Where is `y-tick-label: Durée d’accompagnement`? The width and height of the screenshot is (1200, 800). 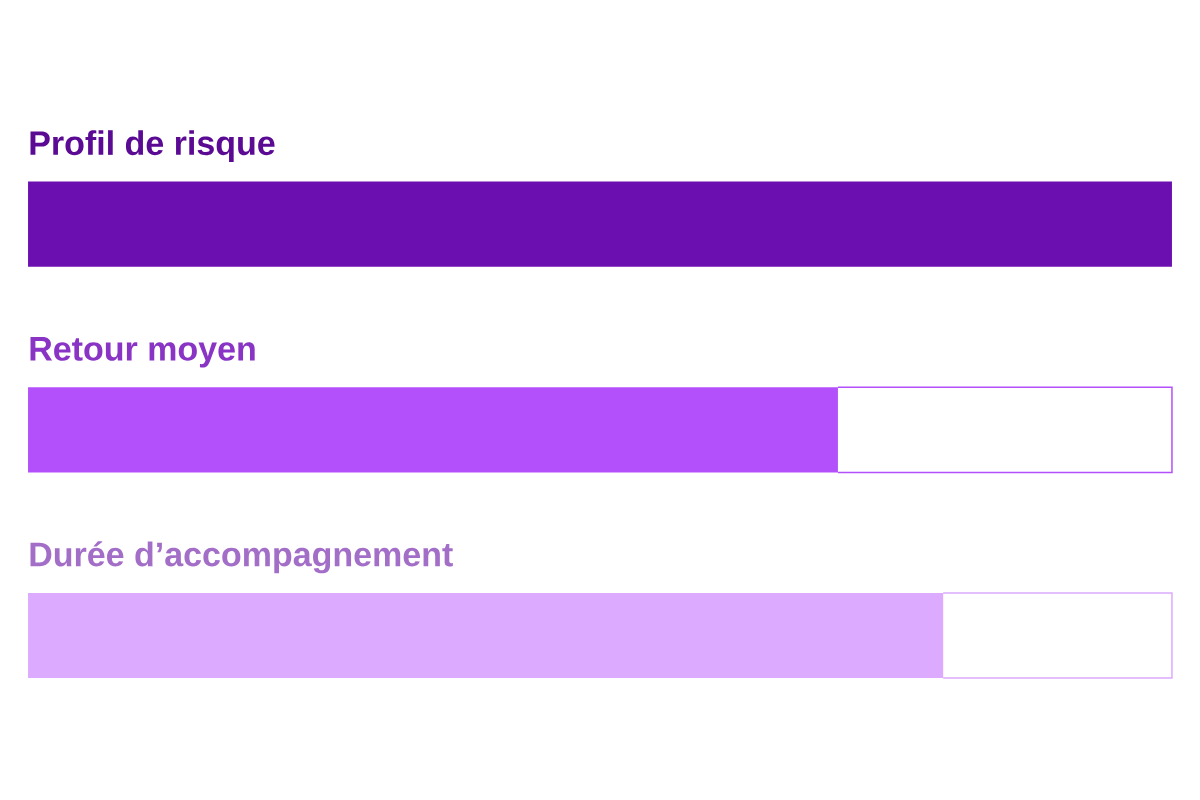 y-tick-label: Durée d’accompagnement is located at coordinates (241, 557).